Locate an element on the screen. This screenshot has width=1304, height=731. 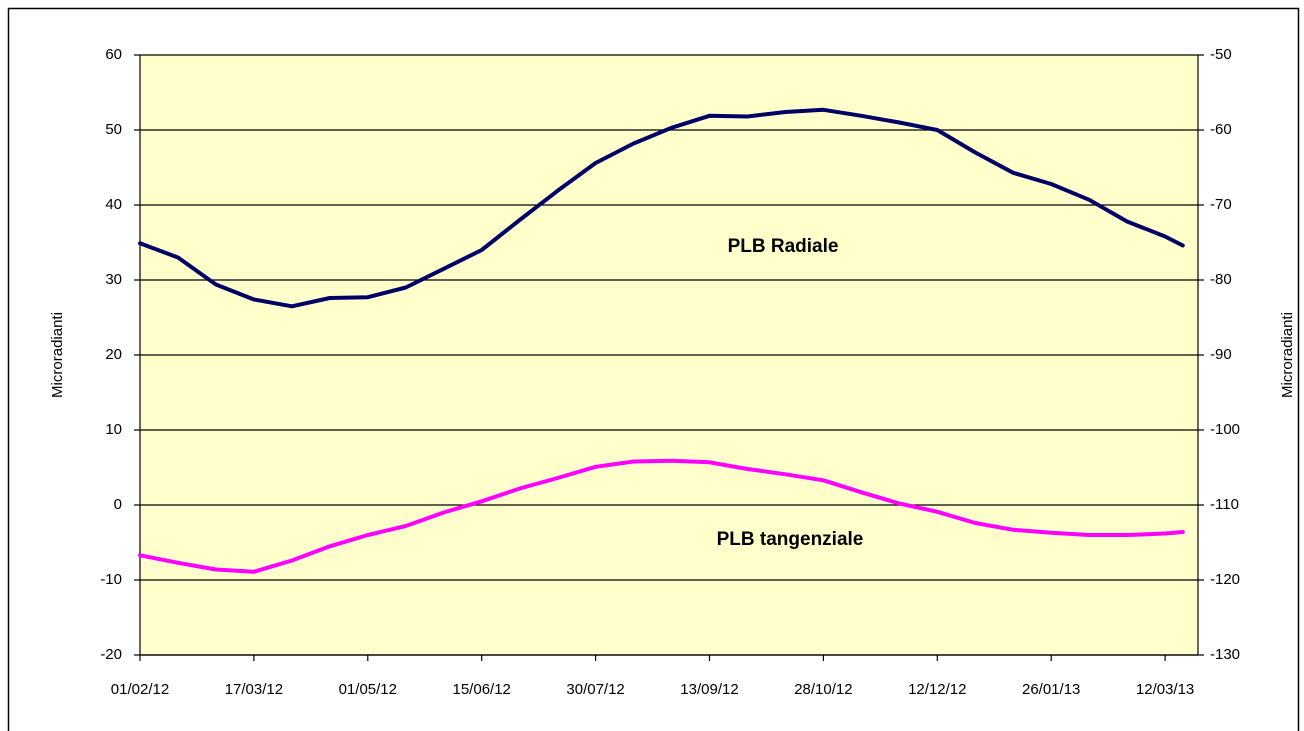
y2-tick-label: -70 is located at coordinates (1221, 204).